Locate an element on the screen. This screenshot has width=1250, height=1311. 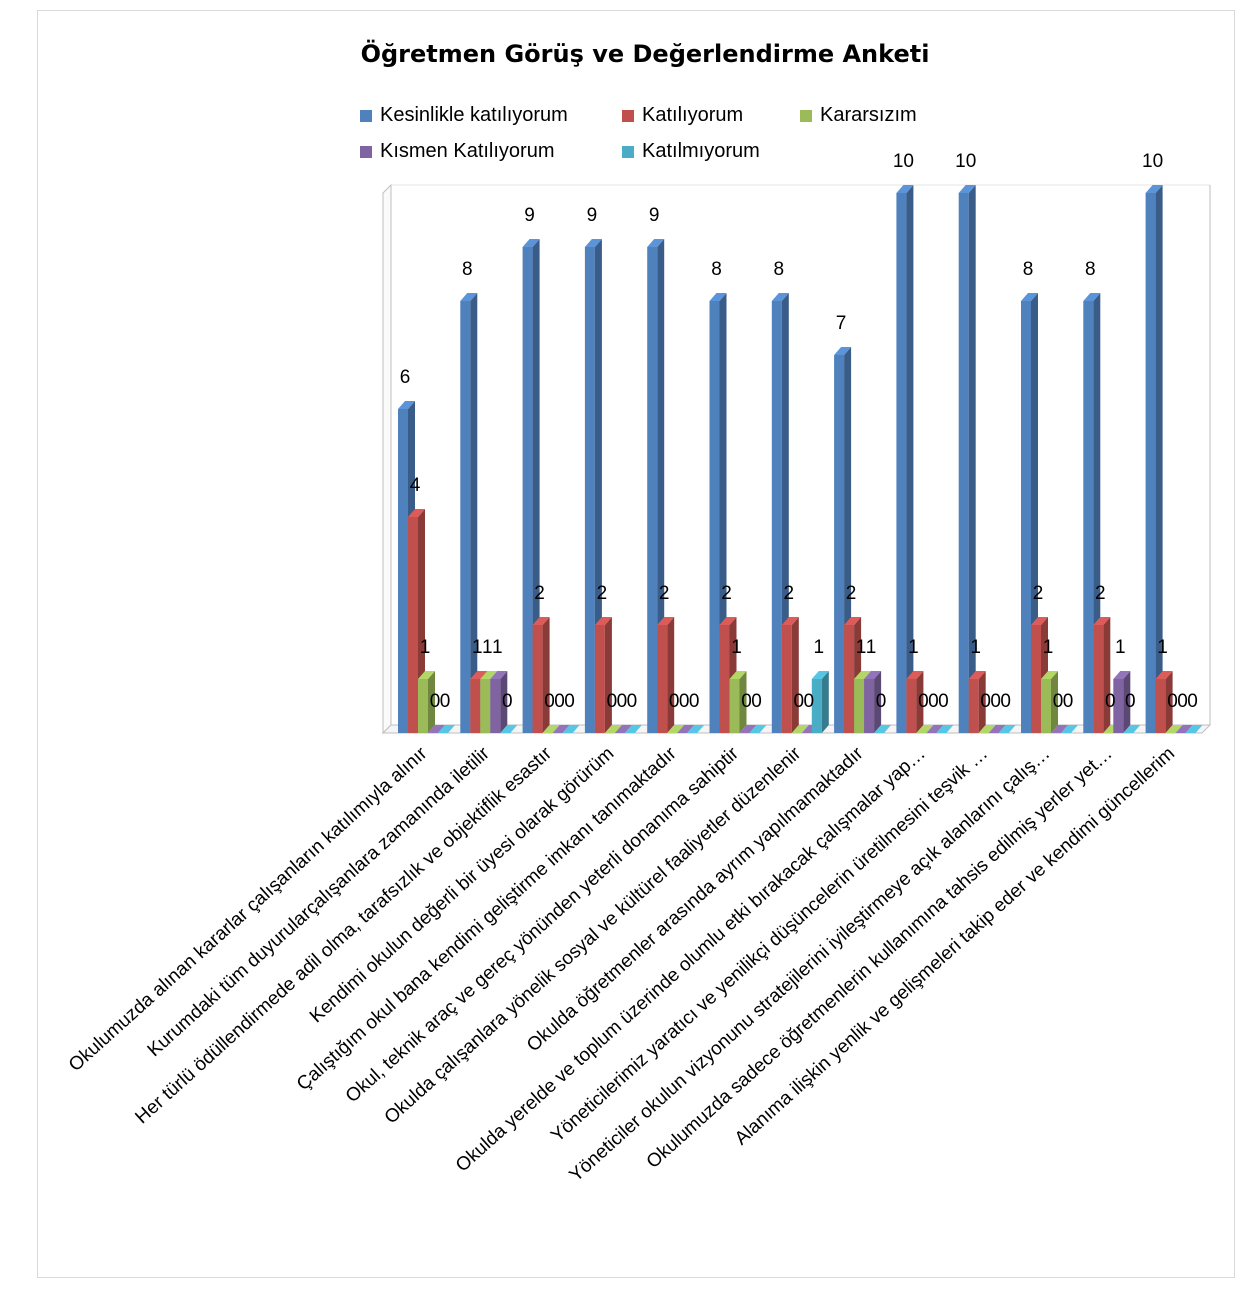
data-label: 6 is located at coordinates (405, 377).